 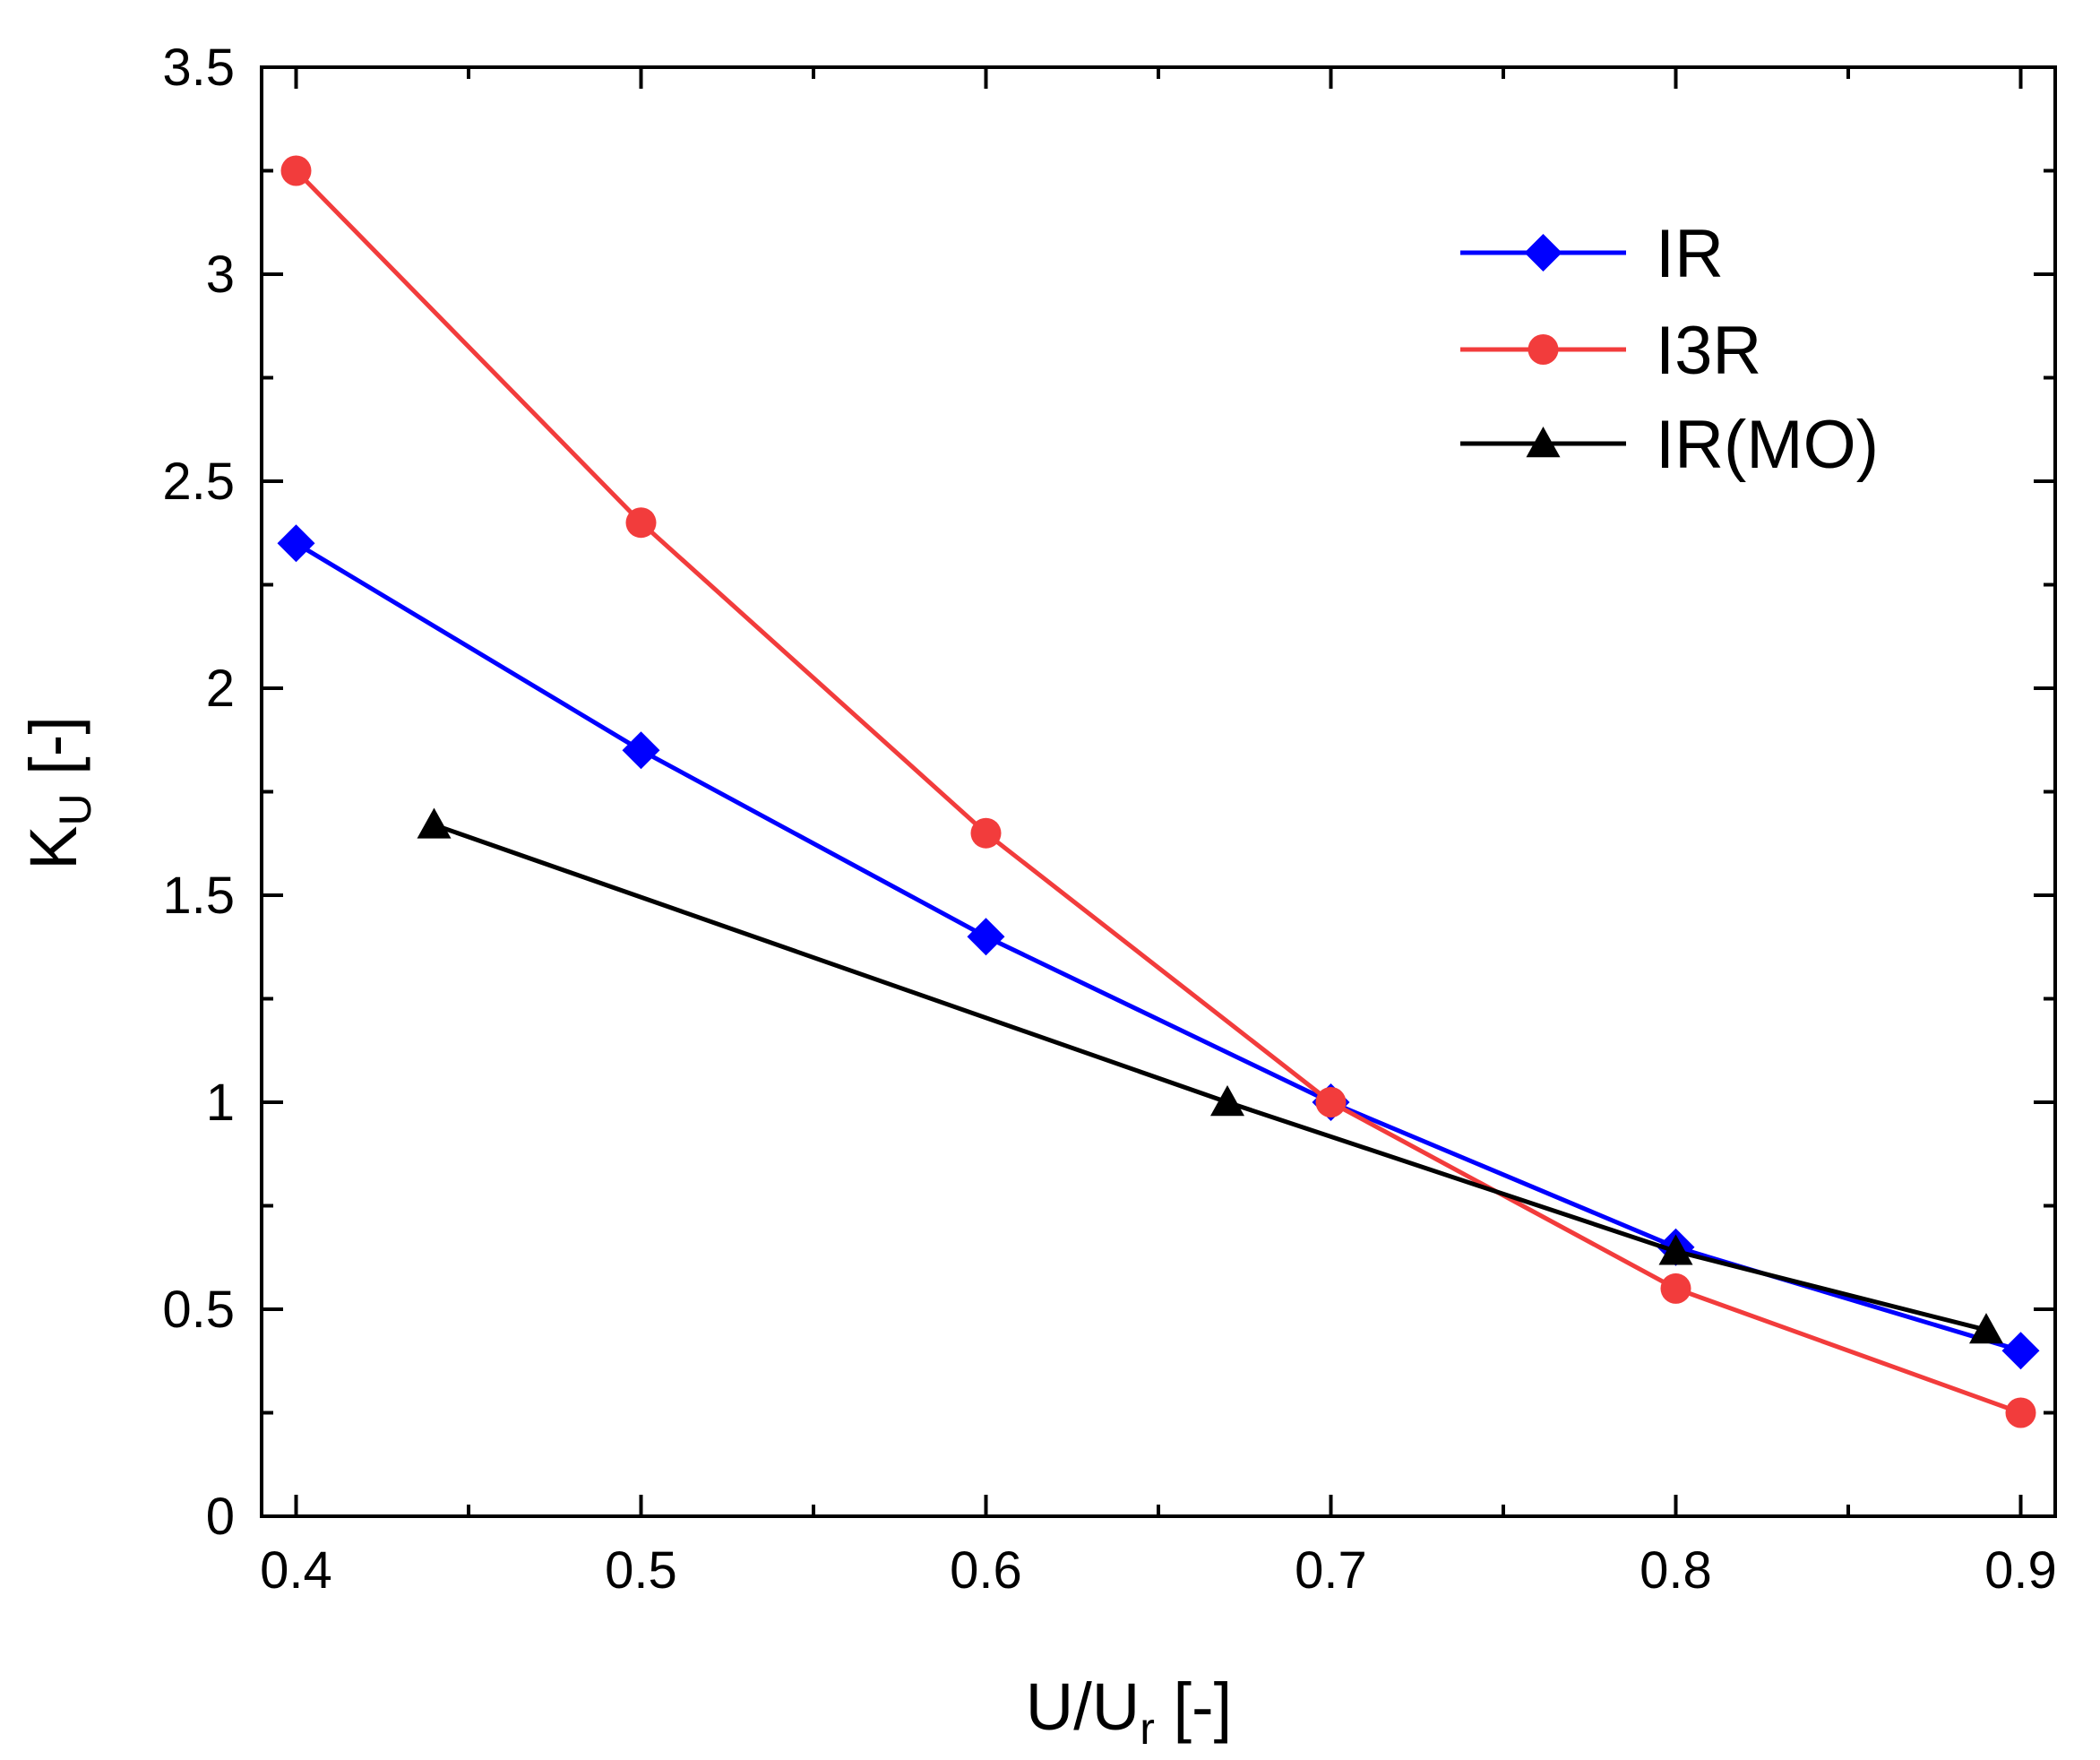 I want to click on legend-label: IR, so click(x=1690, y=254).